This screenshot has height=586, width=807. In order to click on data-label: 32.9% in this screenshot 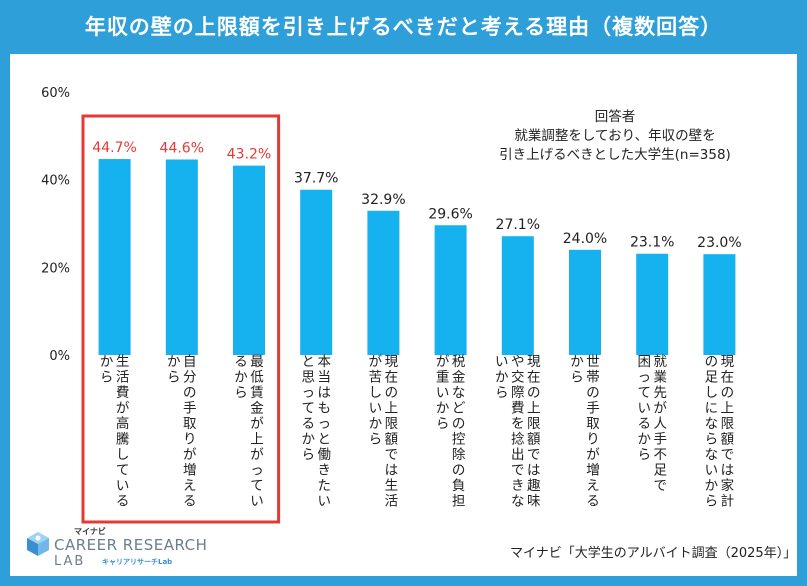, I will do `click(383, 200)`.